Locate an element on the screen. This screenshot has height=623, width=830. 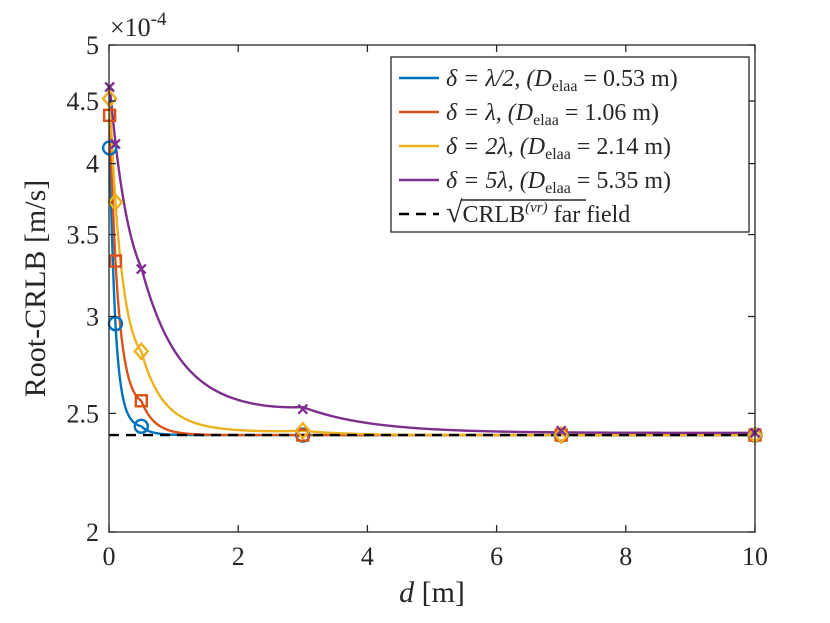
y-axis-label: Root-CRLB [m/s] is located at coordinates (35, 289).